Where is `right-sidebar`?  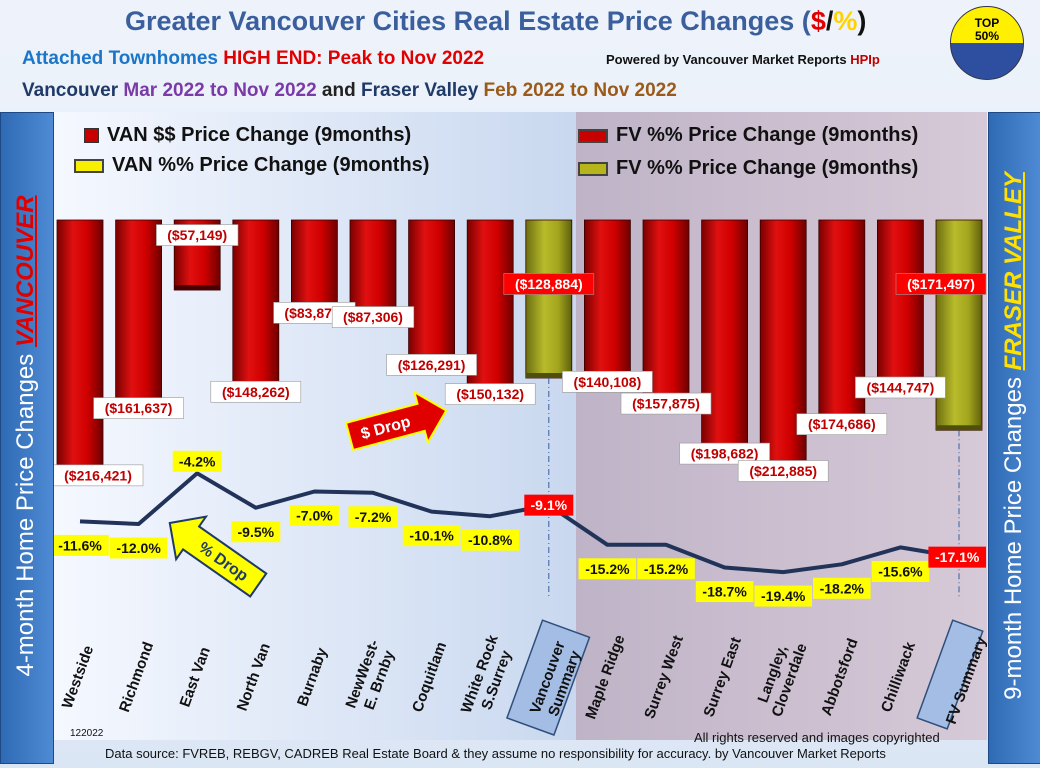
right-sidebar is located at coordinates (1014, 438).